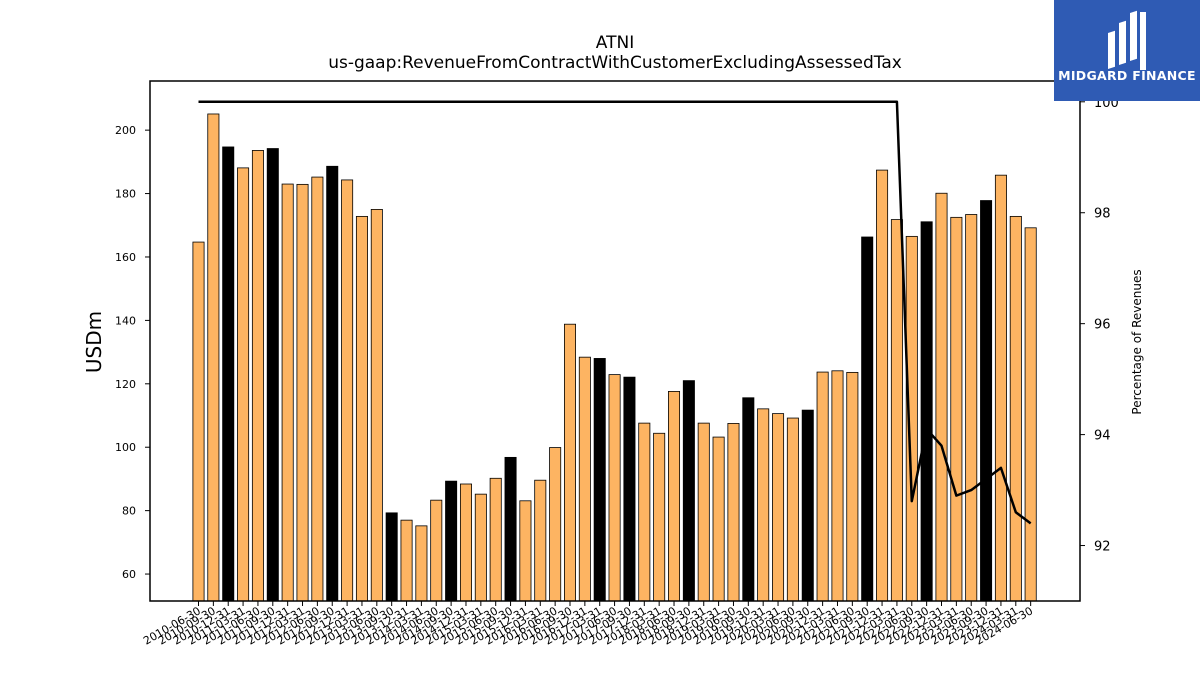  What do you see at coordinates (615, 43) in the screenshot?
I see `chart-title: ATNI` at bounding box center [615, 43].